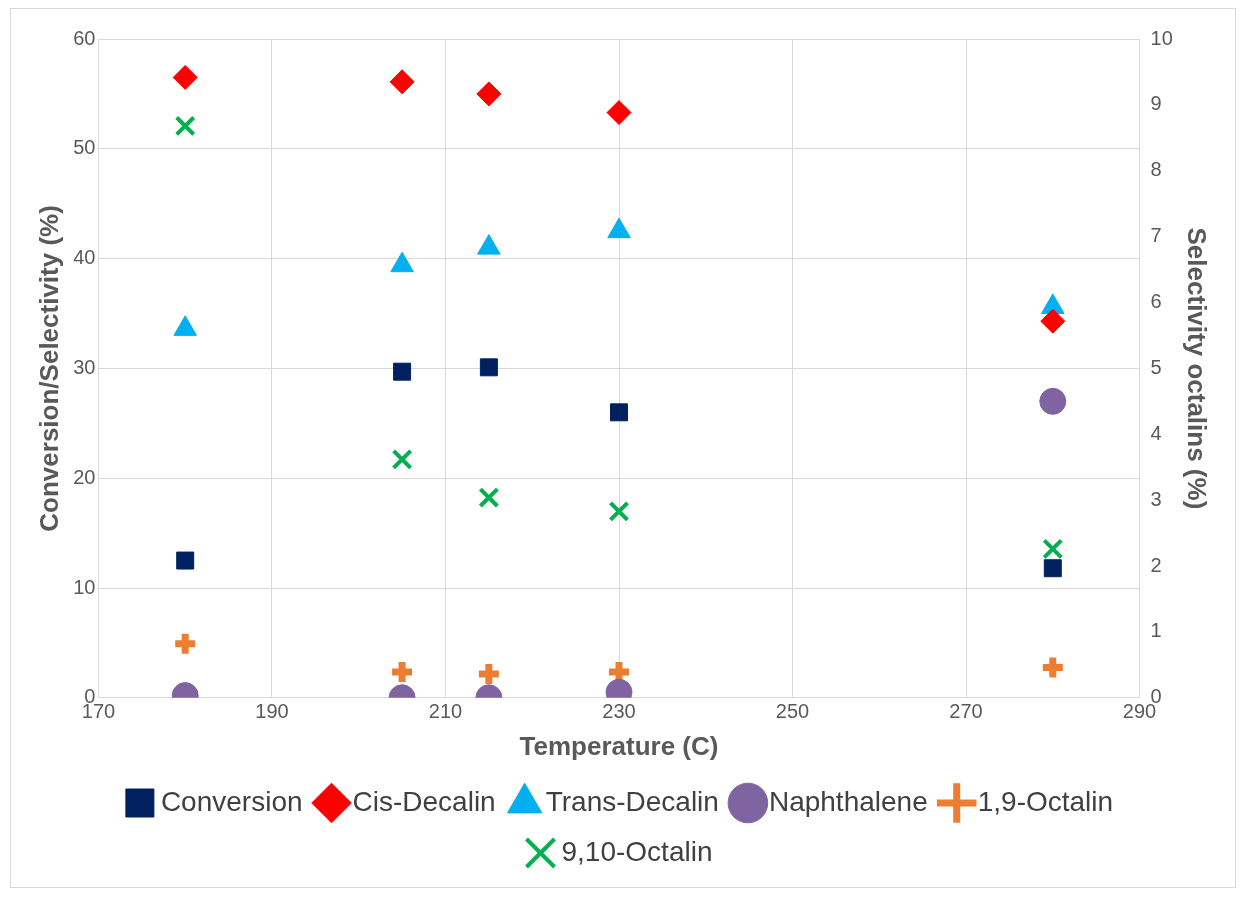  I want to click on x-tick-label: 210, so click(445, 711).